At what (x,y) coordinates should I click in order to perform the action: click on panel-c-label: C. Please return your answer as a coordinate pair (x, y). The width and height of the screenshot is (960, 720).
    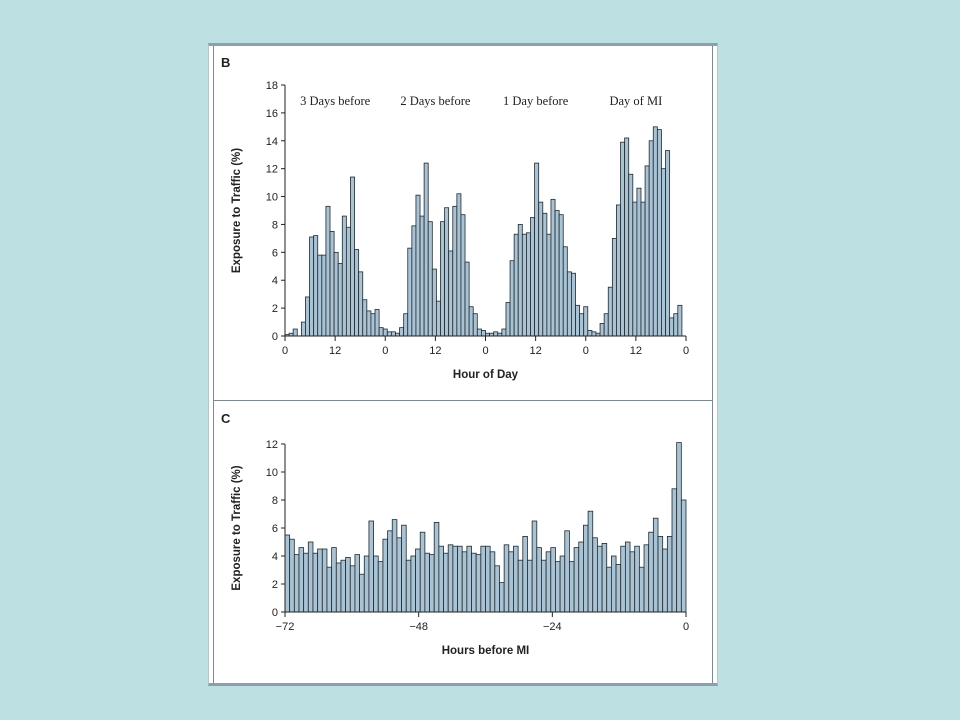
    Looking at the image, I should click on (226, 418).